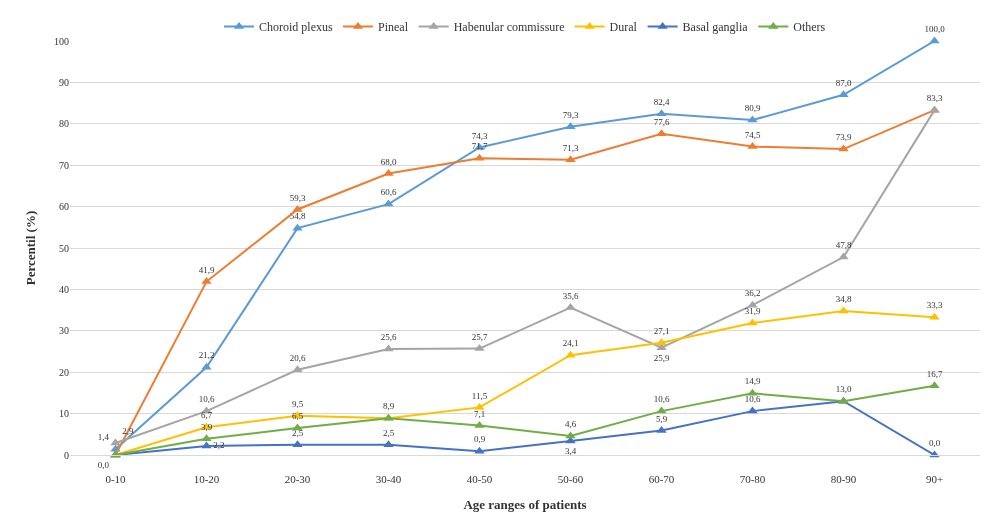 The width and height of the screenshot is (1005, 521). What do you see at coordinates (570, 147) in the screenshot?
I see `data-label: 71,3` at bounding box center [570, 147].